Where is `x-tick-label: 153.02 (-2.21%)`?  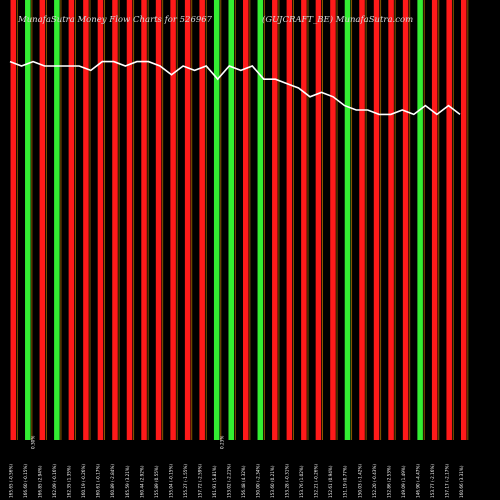
x-tick-label: 153.02 (-2.21%) is located at coordinates (228, 481).